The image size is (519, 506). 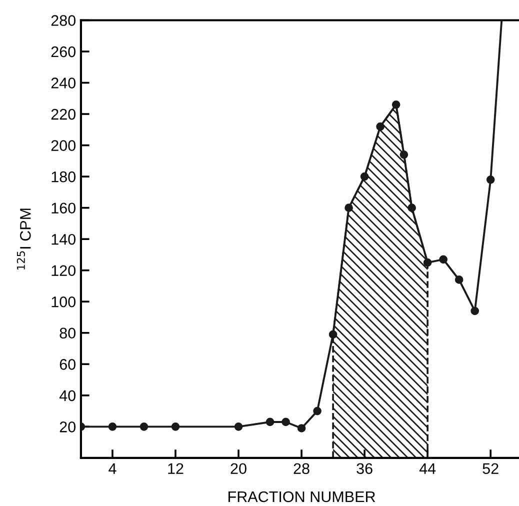 I want to click on x-tick-label: 52, so click(x=490, y=468).